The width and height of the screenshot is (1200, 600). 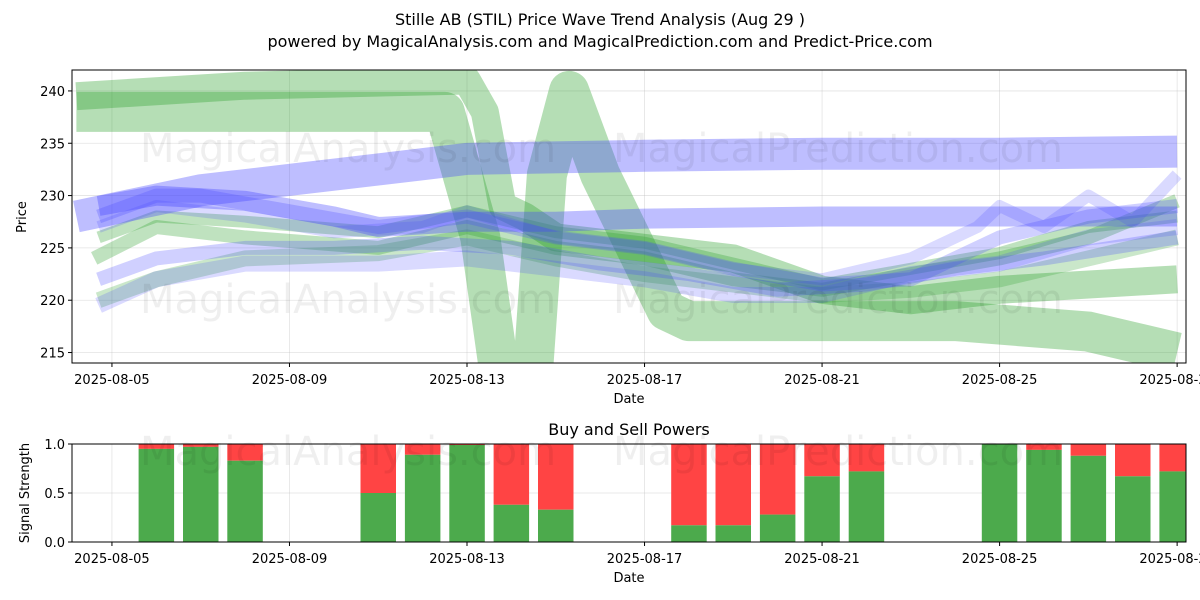 I want to click on price-y-axis-label: Price, so click(x=22, y=217).